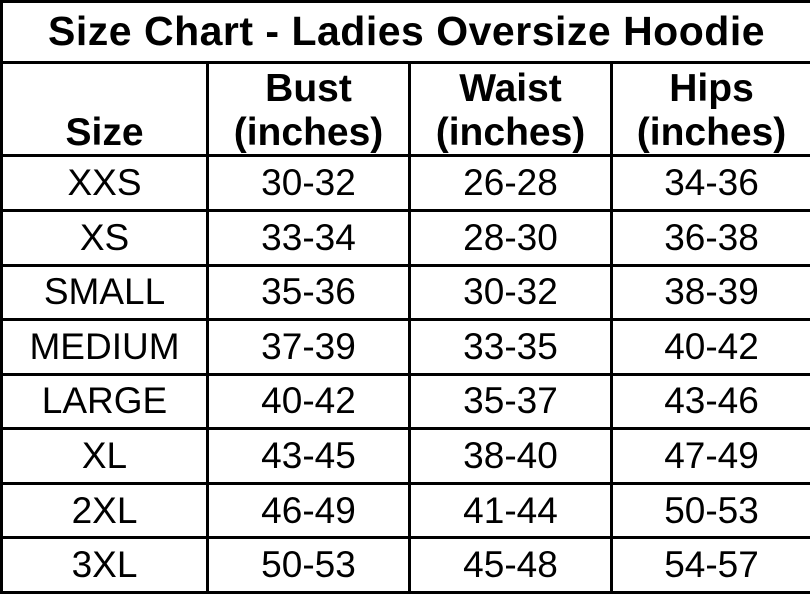 Image resolution: width=810 pixels, height=594 pixels. What do you see at coordinates (709, 183) in the screenshot?
I see `hips-cell: 34-36` at bounding box center [709, 183].